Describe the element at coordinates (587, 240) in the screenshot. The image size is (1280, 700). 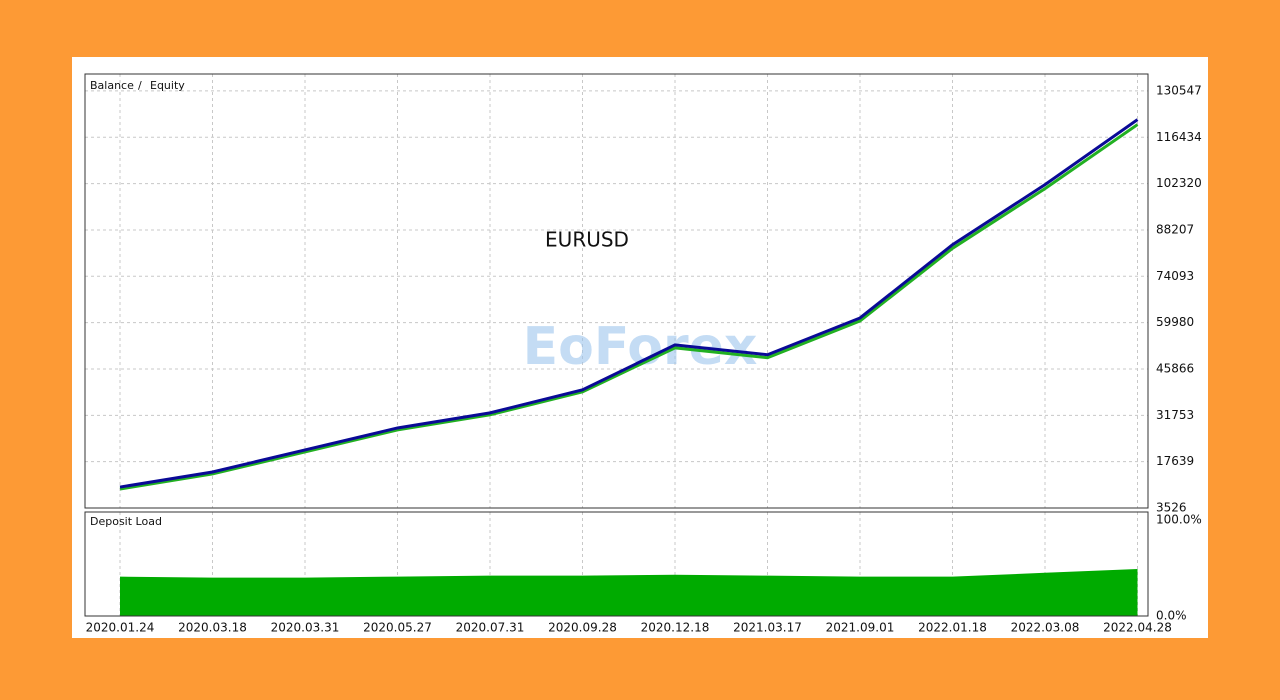
I see `annotation: EURUSD` at that location.